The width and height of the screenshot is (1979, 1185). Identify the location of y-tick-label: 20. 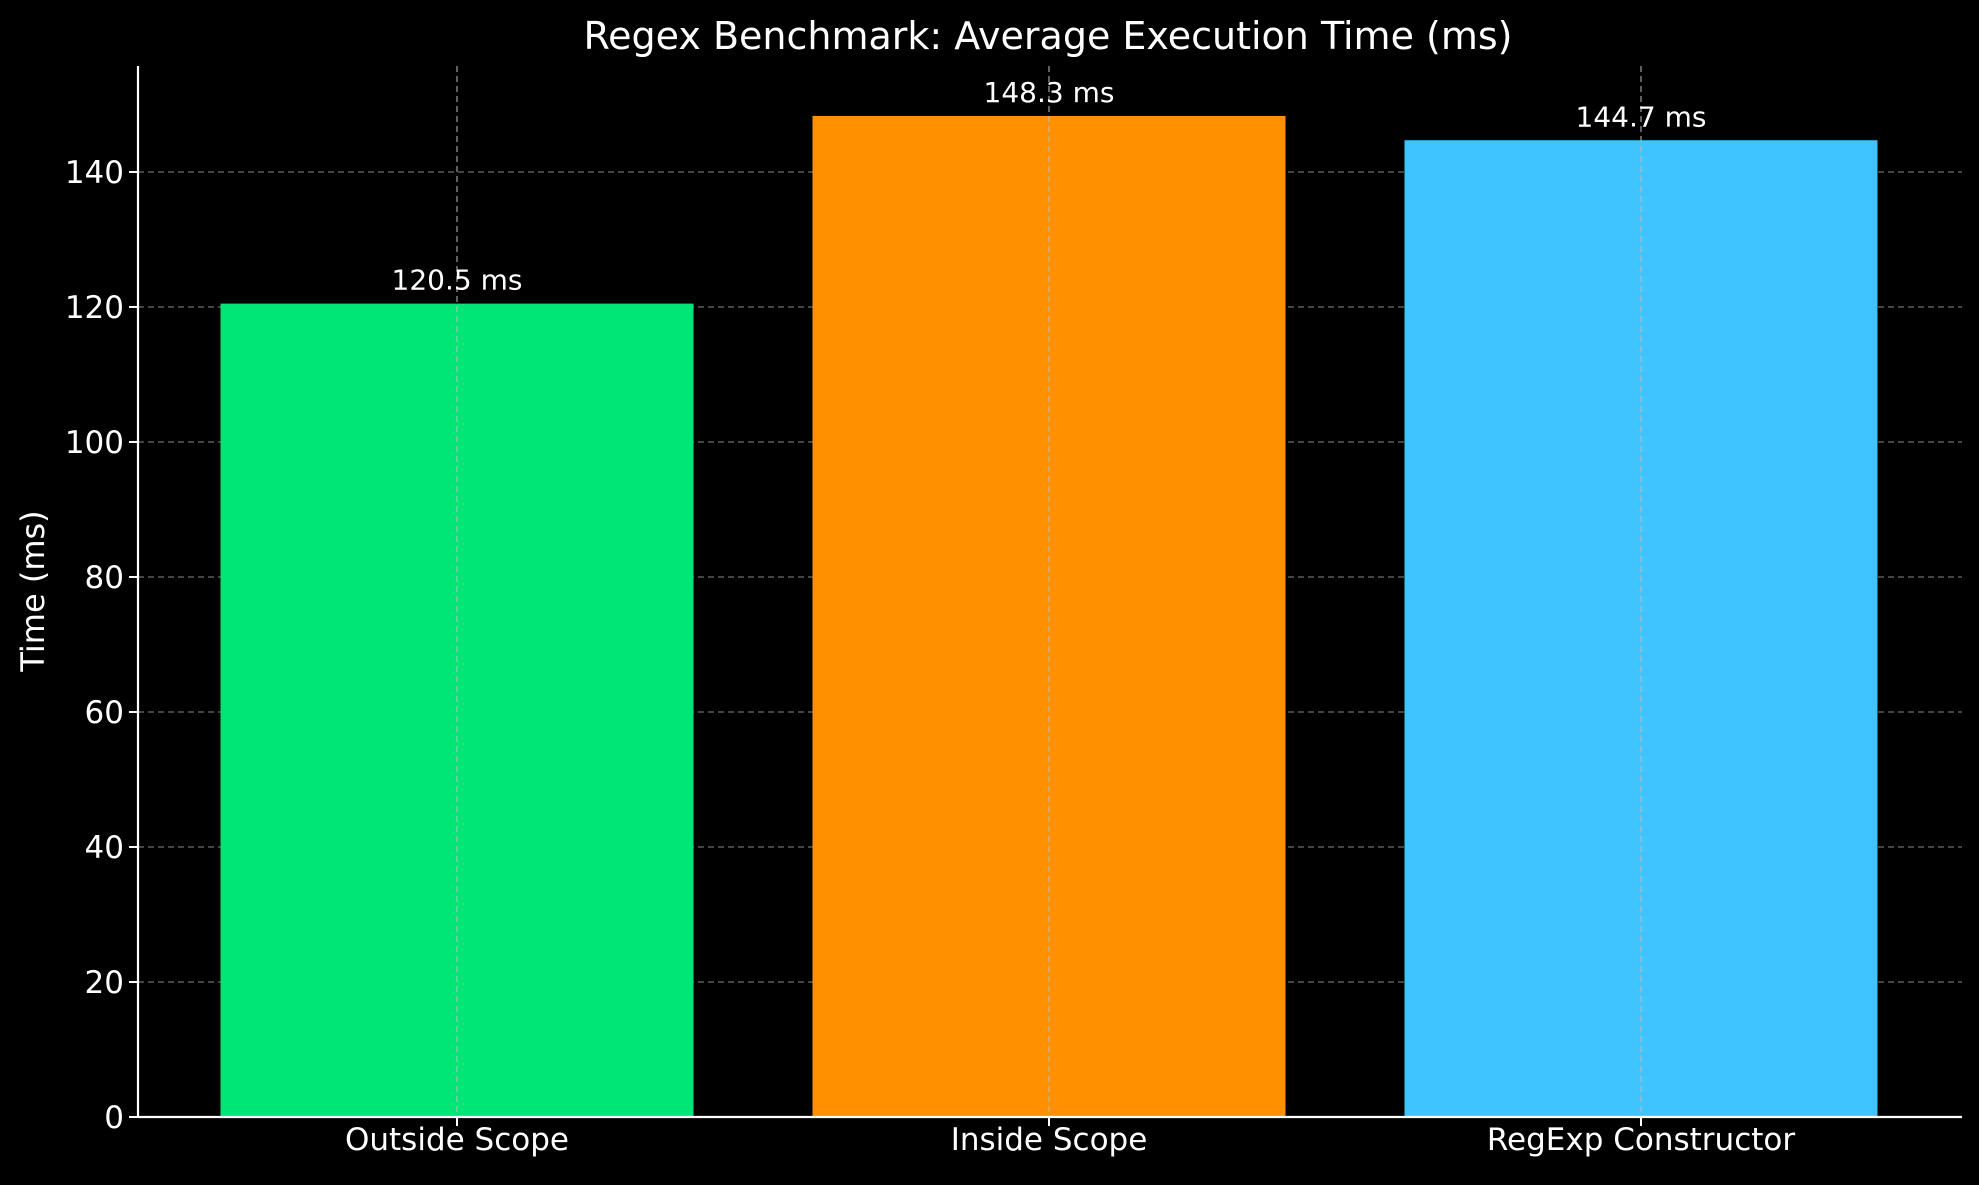
(104, 983).